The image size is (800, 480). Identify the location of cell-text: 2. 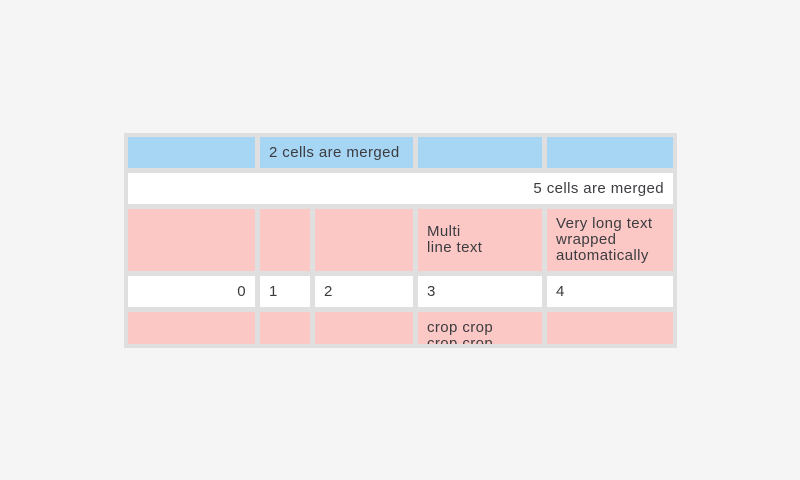
(328, 291).